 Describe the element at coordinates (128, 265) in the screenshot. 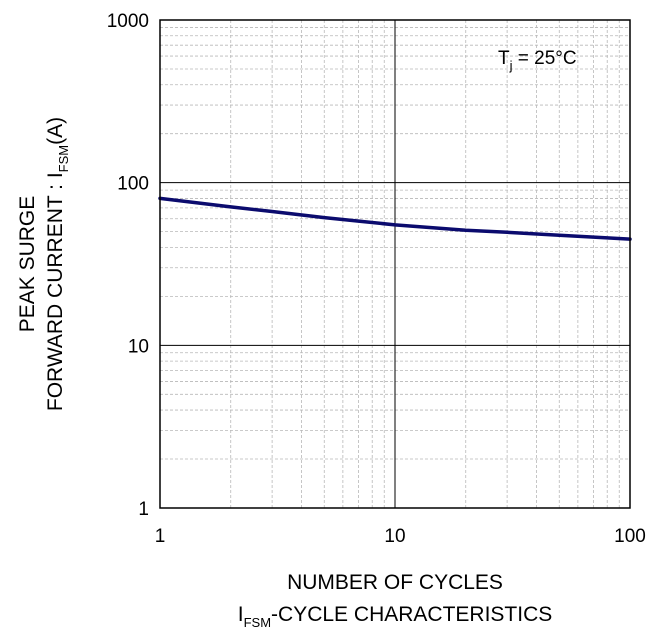

I see `y-tick-labels: 1 10 100 1000` at that location.